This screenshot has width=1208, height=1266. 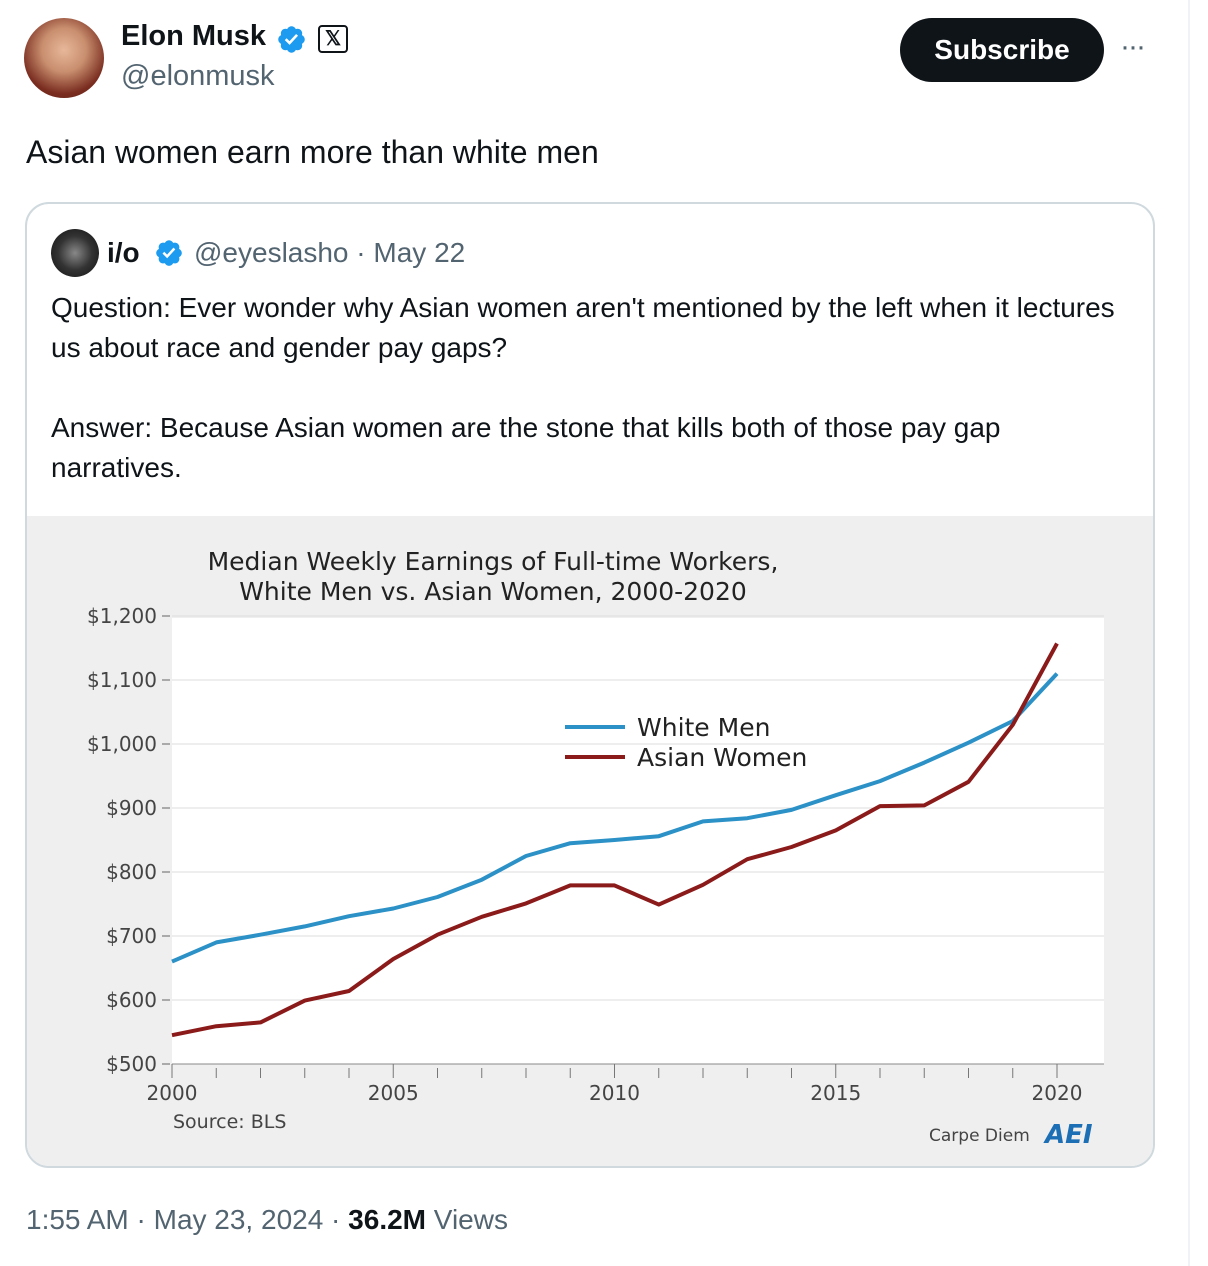 I want to click on x-affiliation-icon: 𝕏, so click(x=333, y=39).